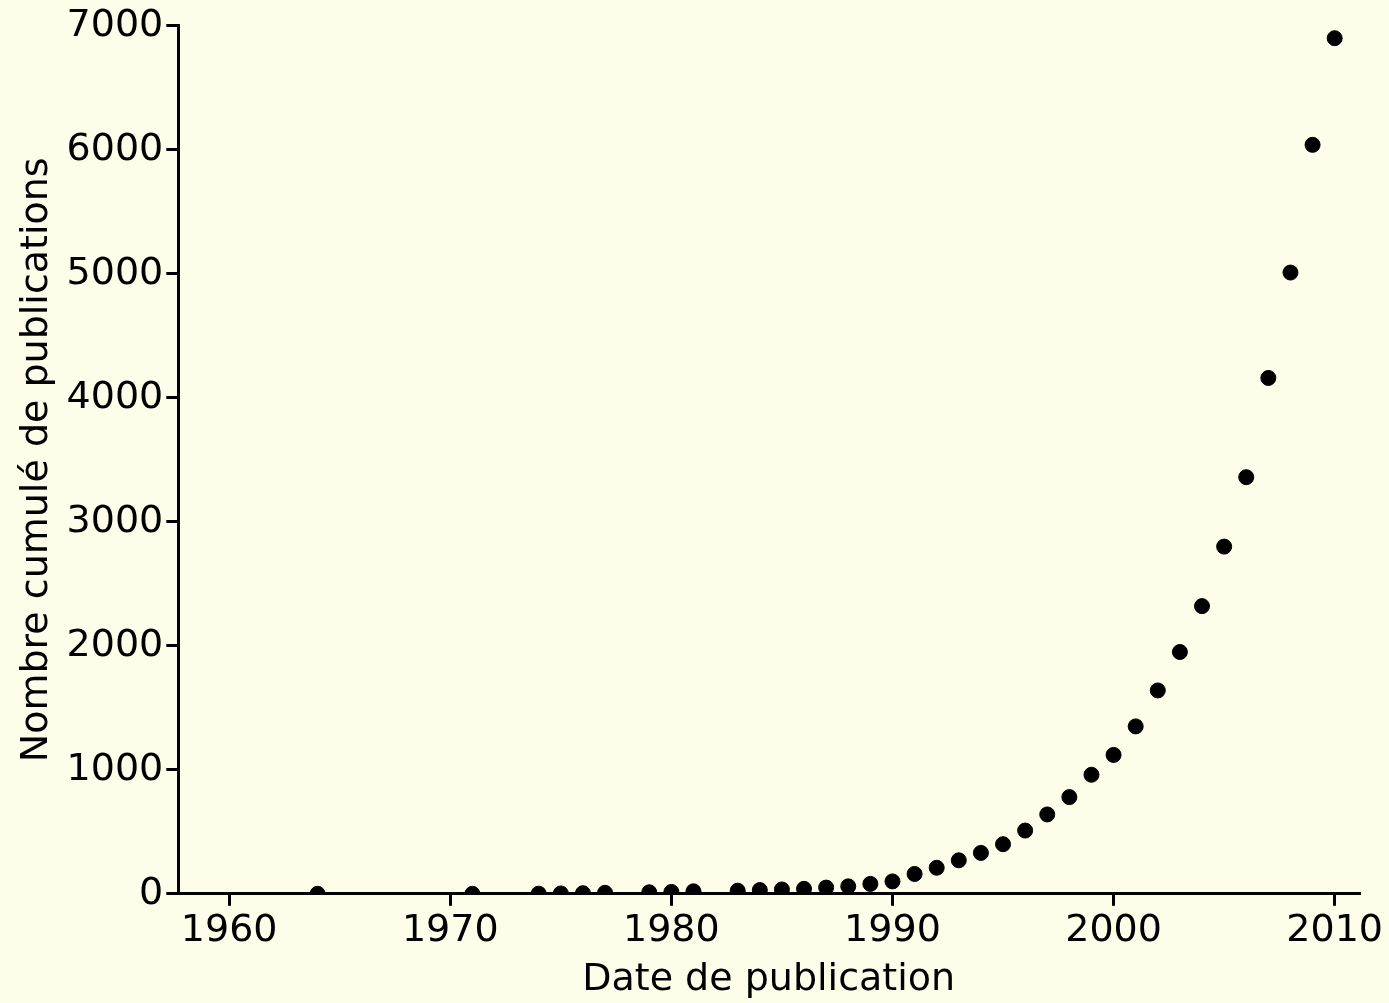 The height and width of the screenshot is (1003, 1389). I want to click on x-tick-label: 1970, so click(450, 928).